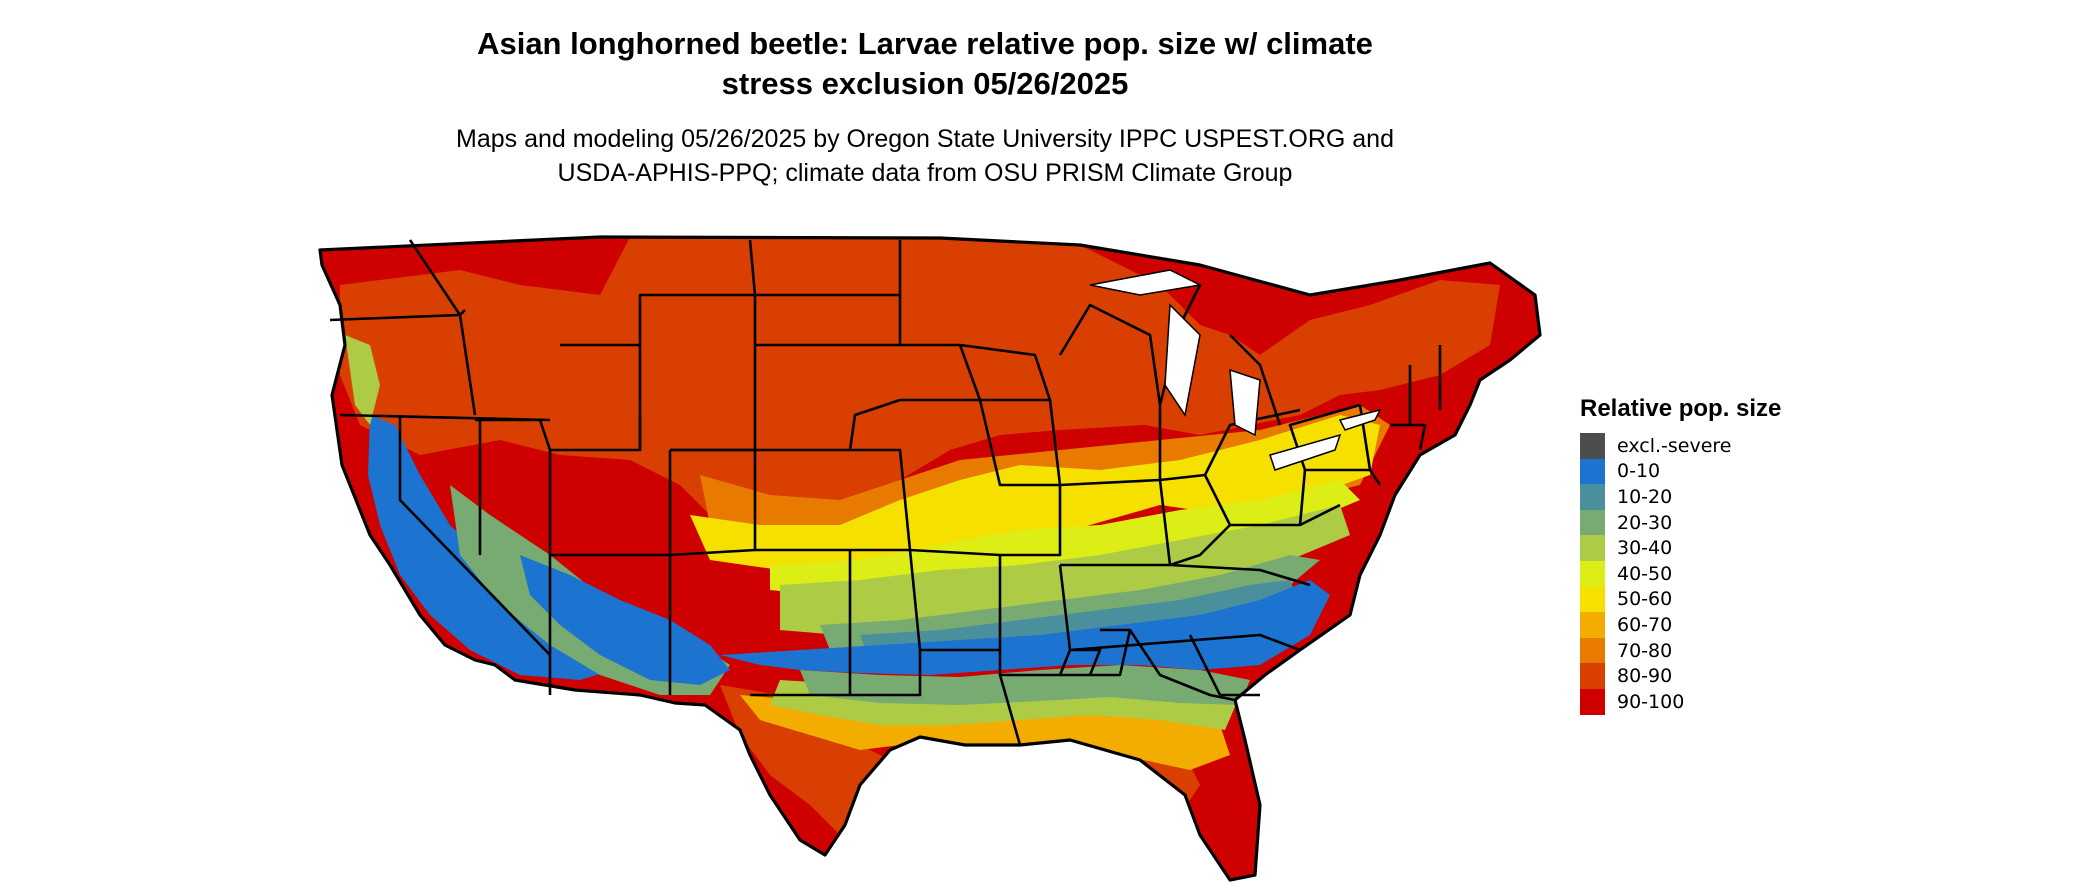  I want to click on legend-label: 60-70, so click(1645, 624).